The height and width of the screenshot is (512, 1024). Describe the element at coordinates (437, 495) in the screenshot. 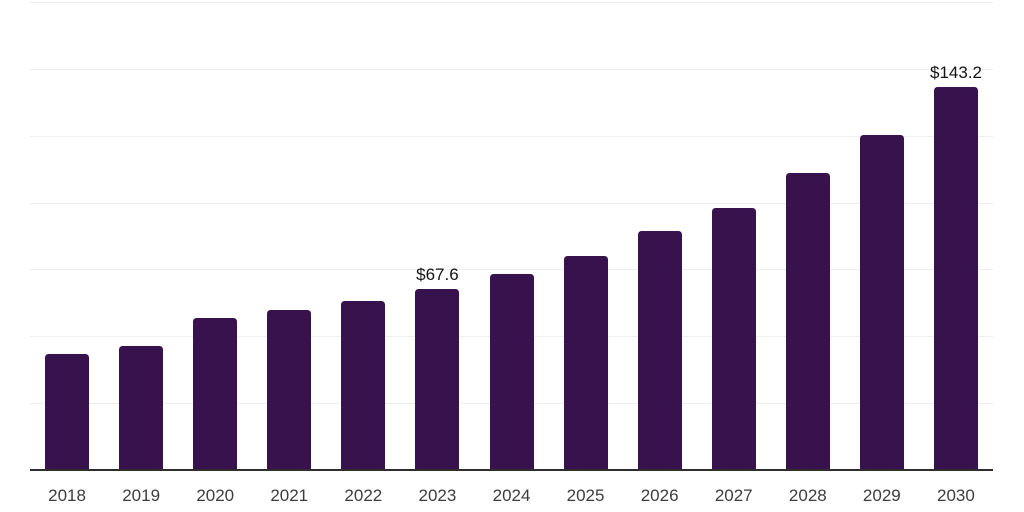

I see `x-tick-label: 2023` at that location.